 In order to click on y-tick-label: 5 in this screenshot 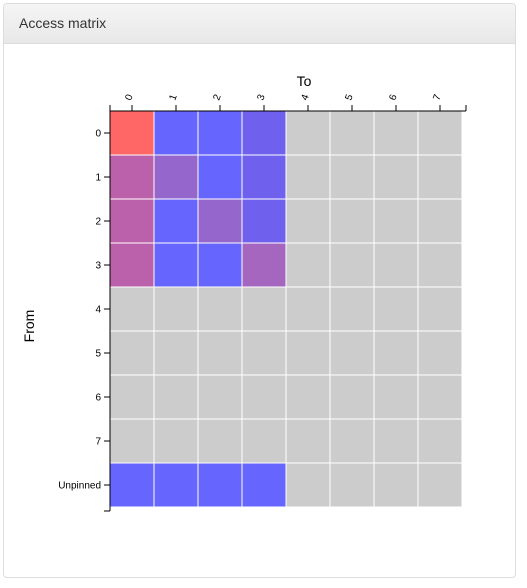, I will do `click(98, 354)`.